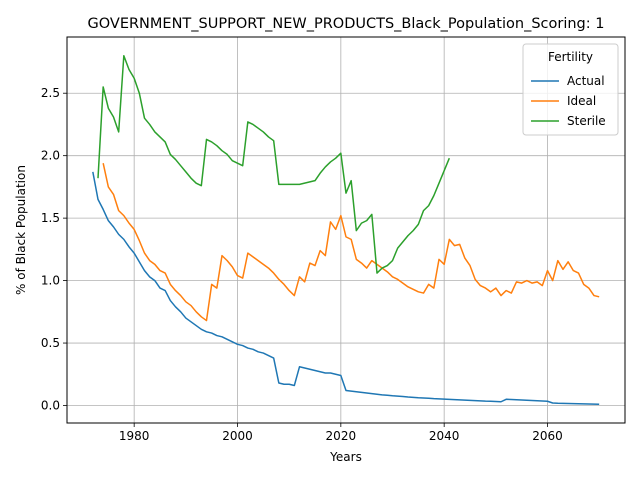 The image size is (640, 480). Describe the element at coordinates (570, 57) in the screenshot. I see `legend-title: Fertility` at that location.